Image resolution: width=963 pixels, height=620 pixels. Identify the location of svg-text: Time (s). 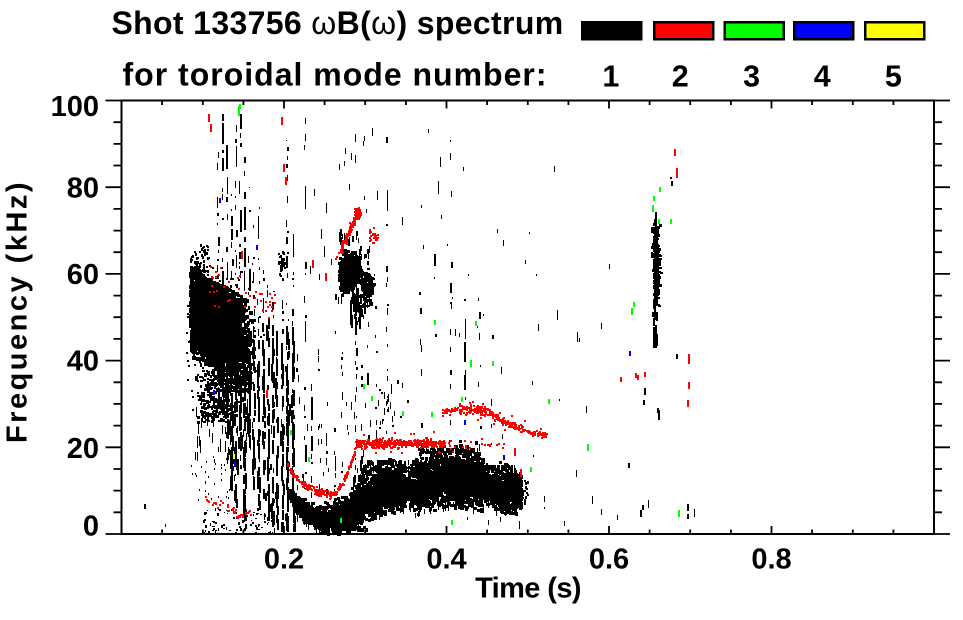
(528, 589).